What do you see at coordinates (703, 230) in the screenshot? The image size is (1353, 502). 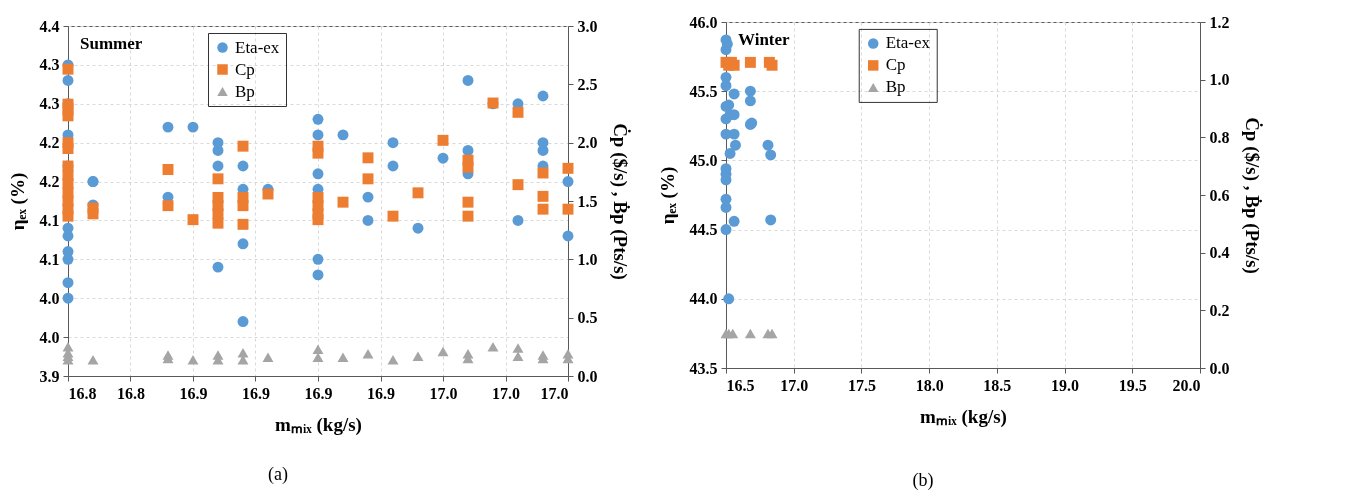 I see `y-tick-label: 44.5` at bounding box center [703, 230].